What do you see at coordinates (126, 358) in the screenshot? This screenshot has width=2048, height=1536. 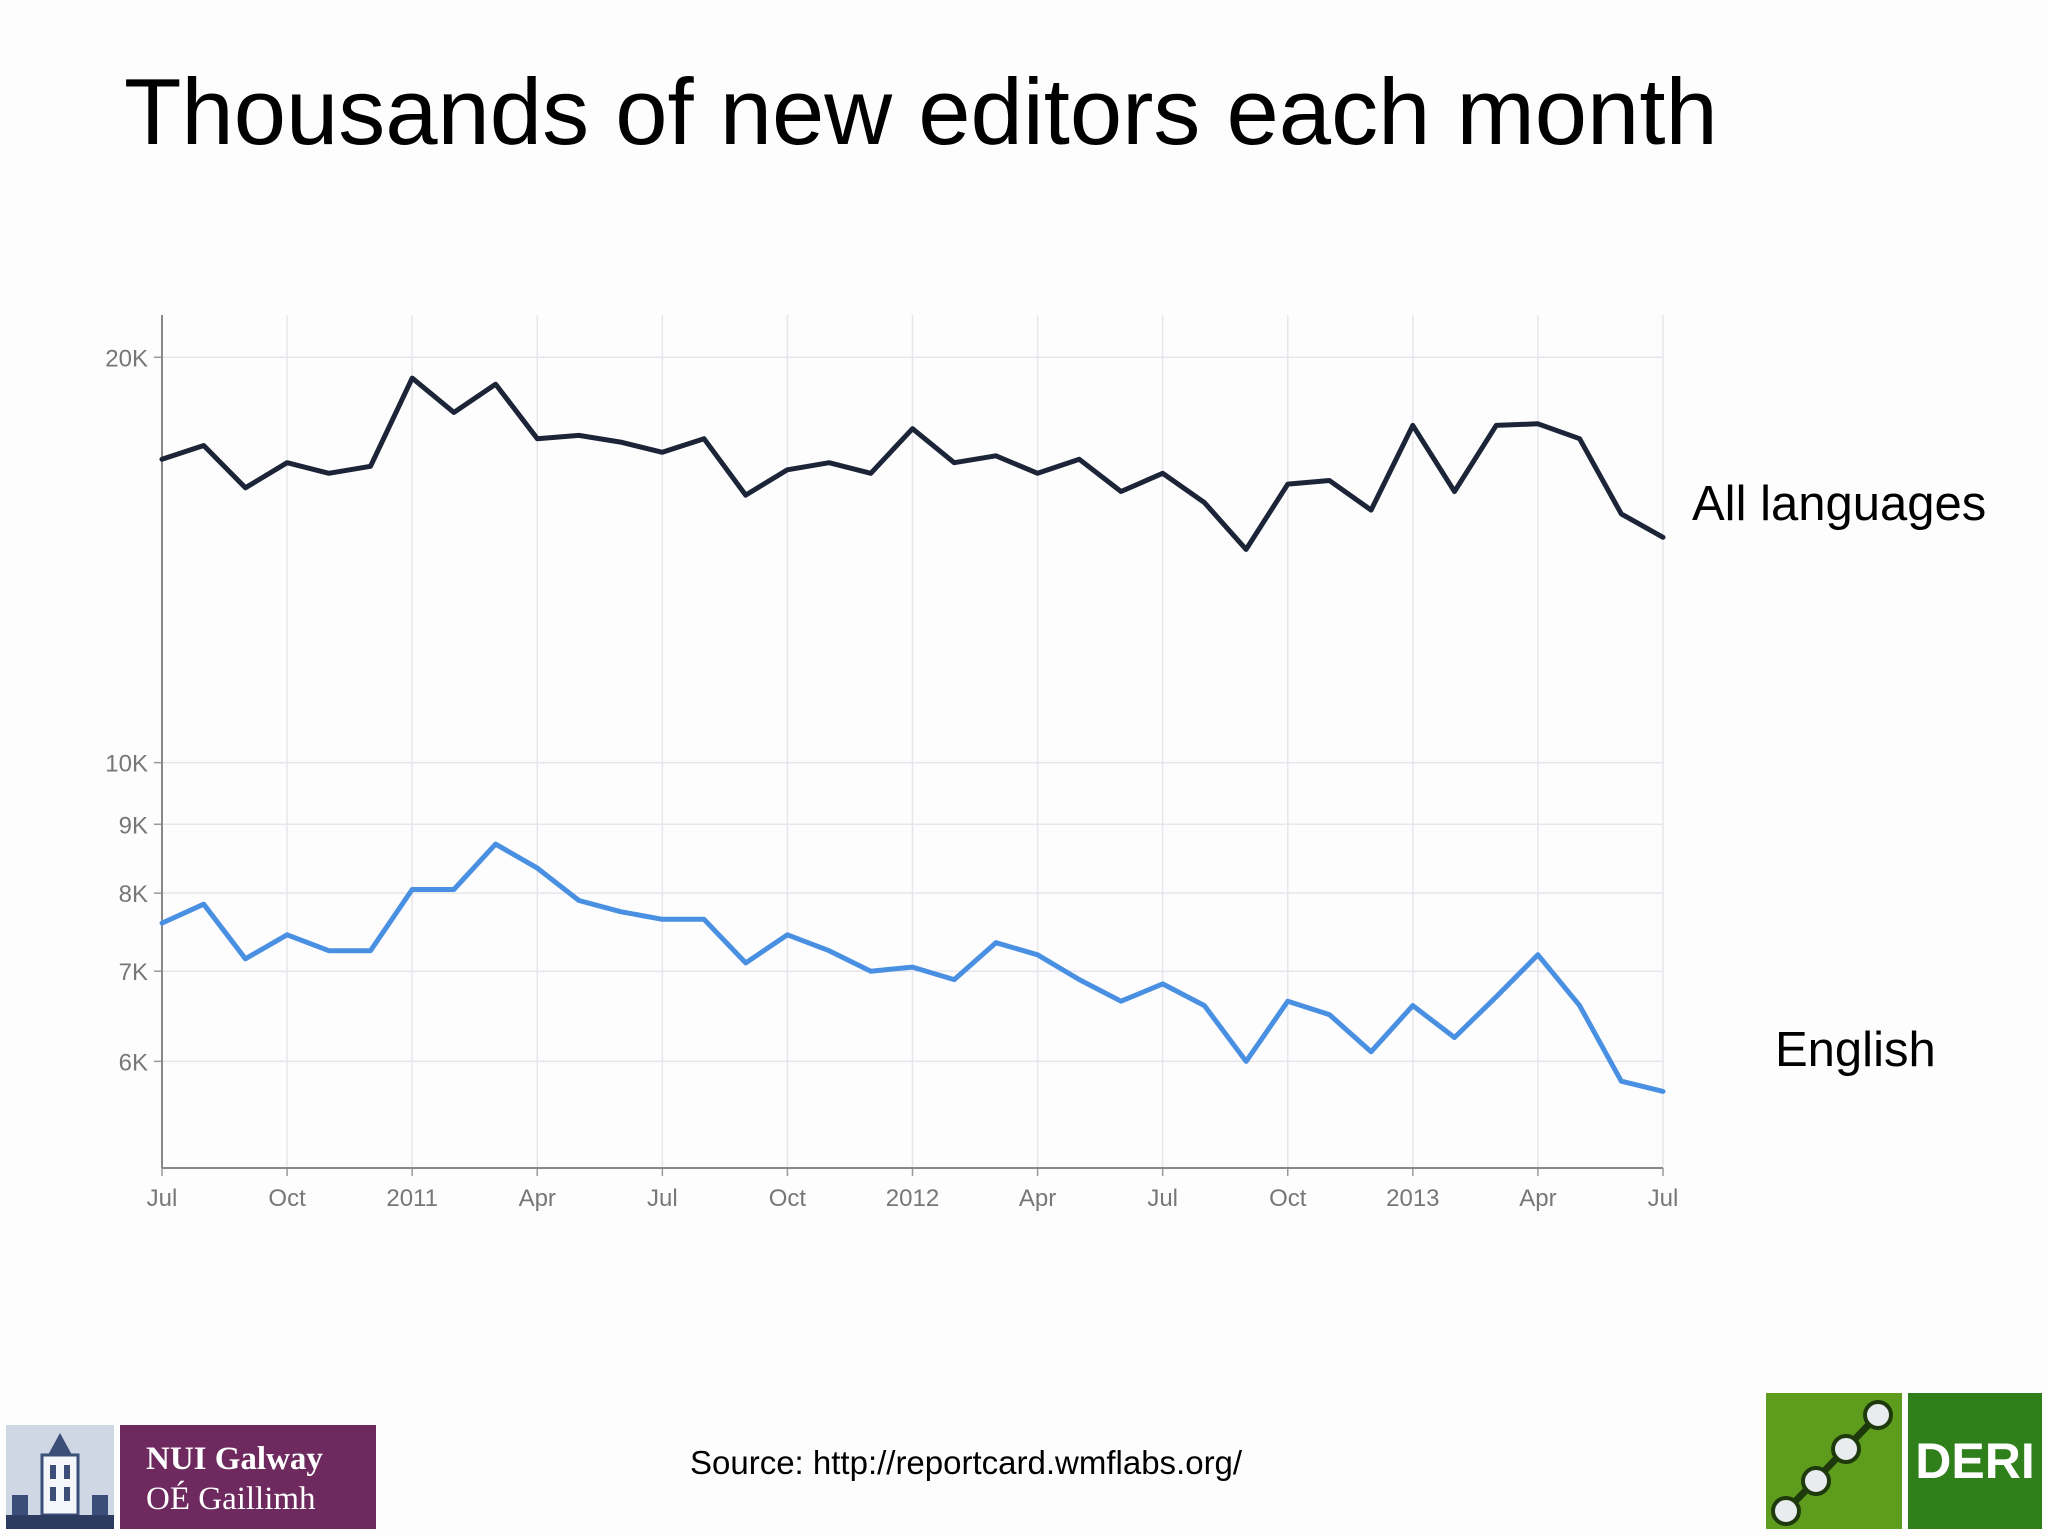 I see `y-tick-label: 20K` at bounding box center [126, 358].